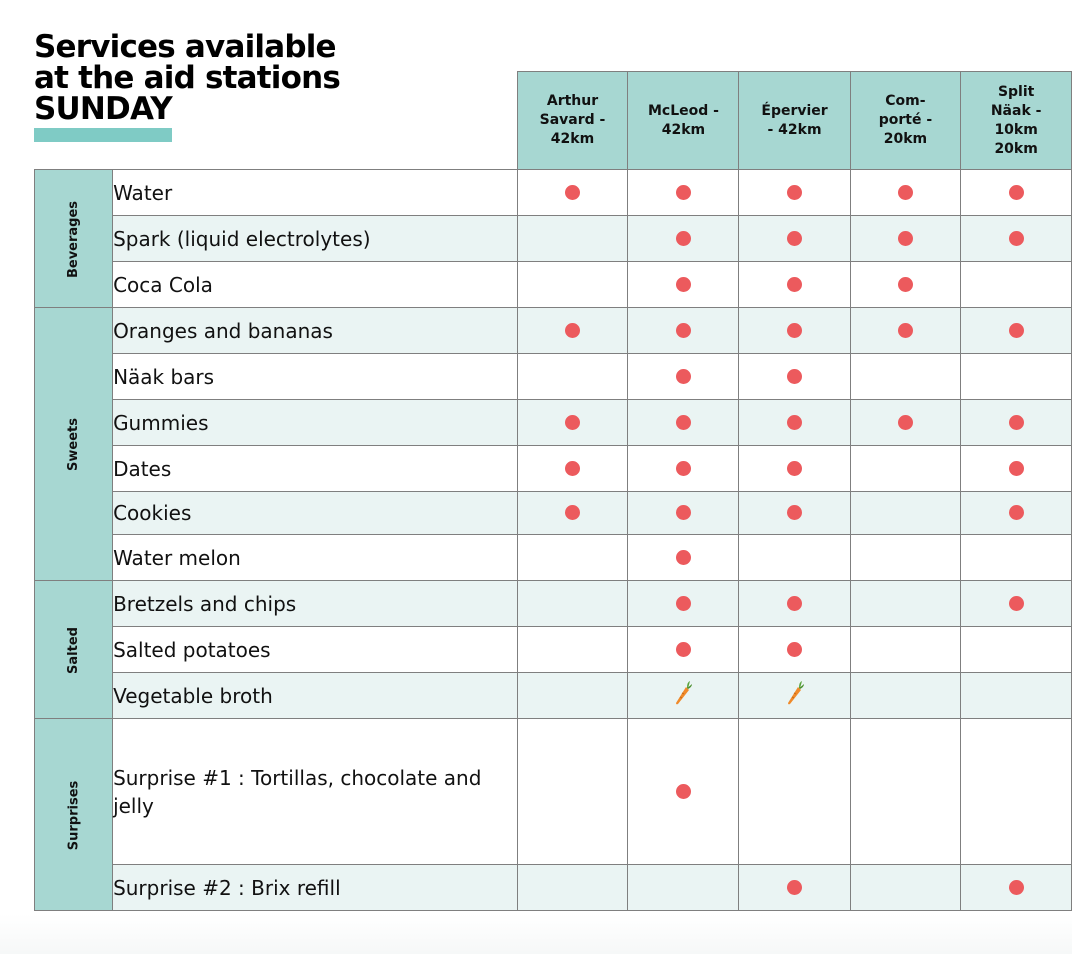 The width and height of the screenshot is (1072, 954). What do you see at coordinates (315, 603) in the screenshot?
I see `item-label: Bretzels and chips` at bounding box center [315, 603].